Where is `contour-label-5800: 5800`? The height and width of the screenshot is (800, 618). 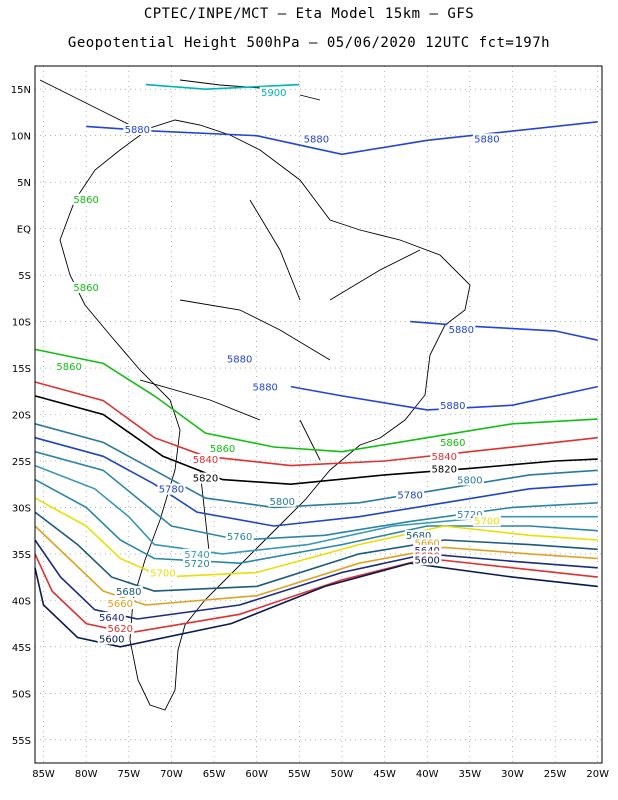 contour-label-5800: 5800 is located at coordinates (282, 502).